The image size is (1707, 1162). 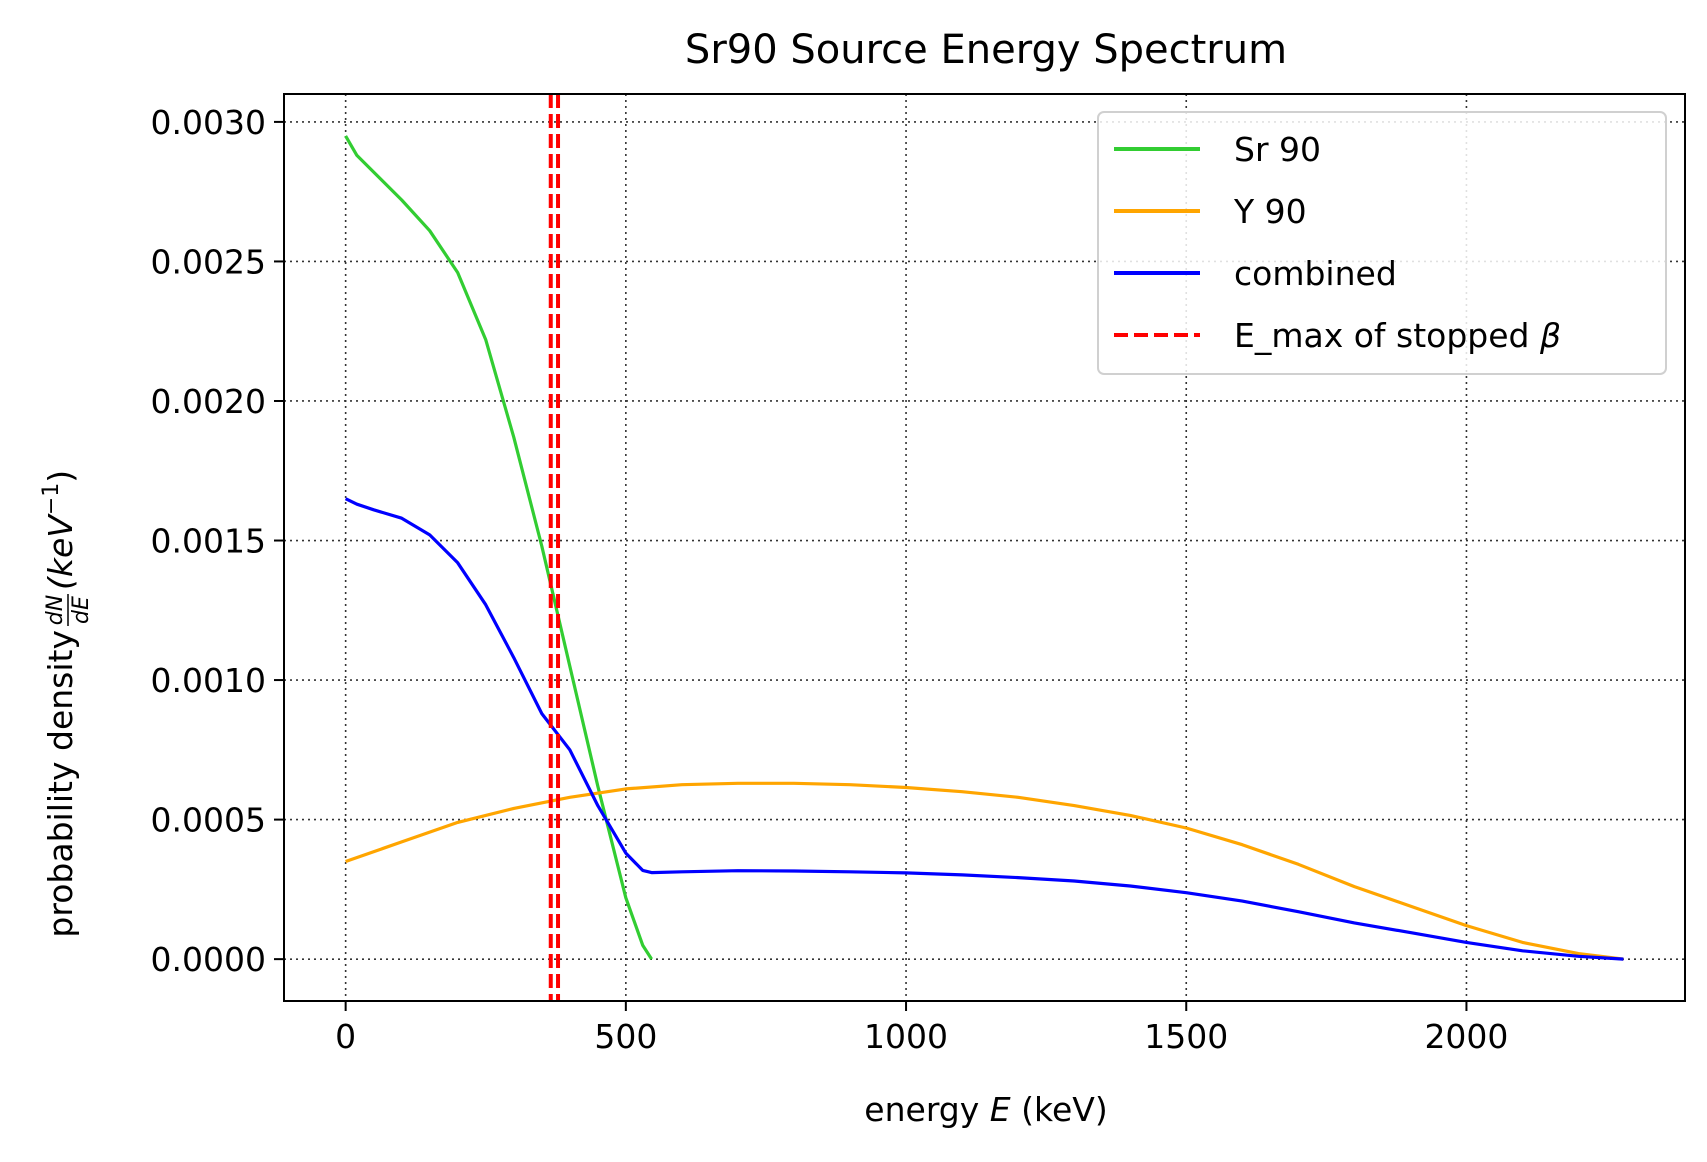 What do you see at coordinates (906, 1036) in the screenshot?
I see `x-tick-label: 1000` at bounding box center [906, 1036].